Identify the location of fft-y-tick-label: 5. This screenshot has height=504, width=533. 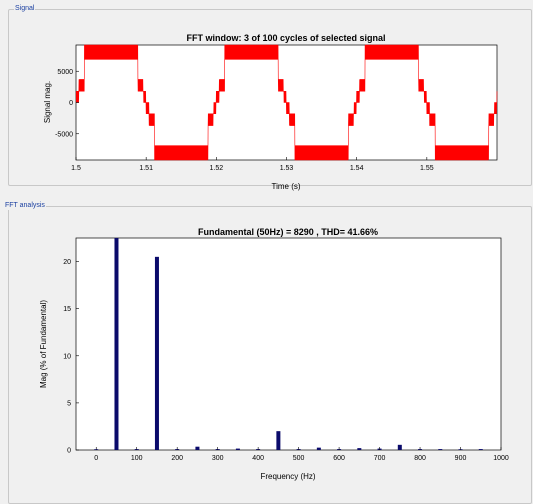
(69, 403).